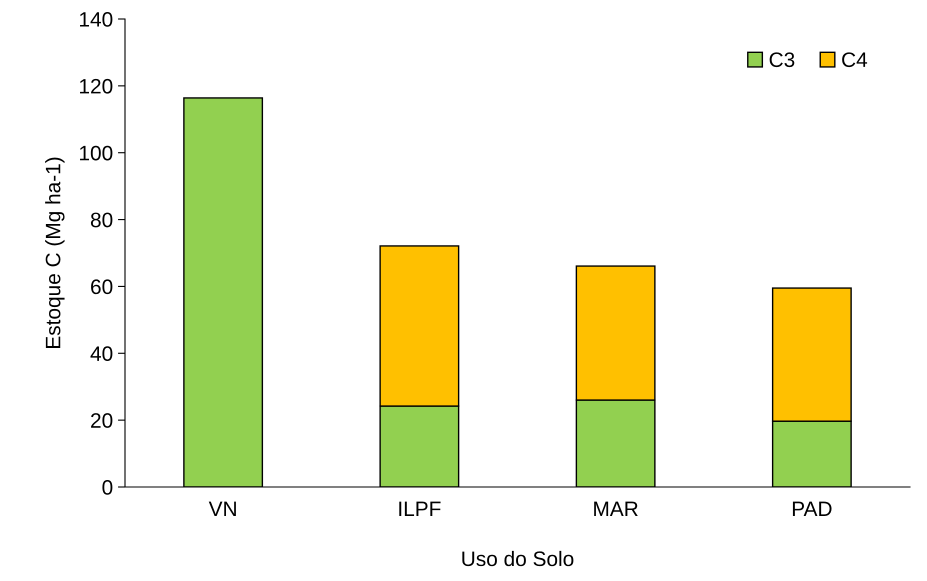 This screenshot has height=581, width=927. I want to click on legend-label: C4, so click(855, 60).